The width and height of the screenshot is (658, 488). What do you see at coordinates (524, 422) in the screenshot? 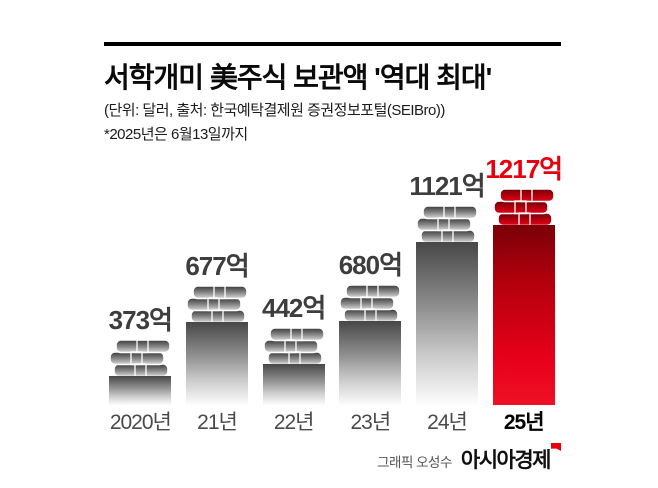
I see `bar-category-label: 25년` at bounding box center [524, 422].